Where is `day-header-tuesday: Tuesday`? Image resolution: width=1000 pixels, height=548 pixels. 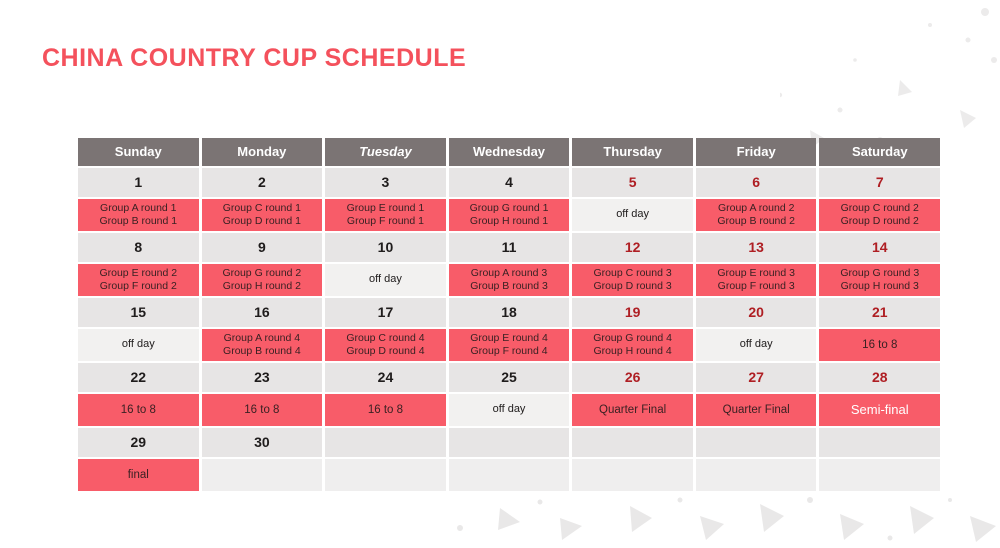
day-header-tuesday: Tuesday is located at coordinates (385, 152).